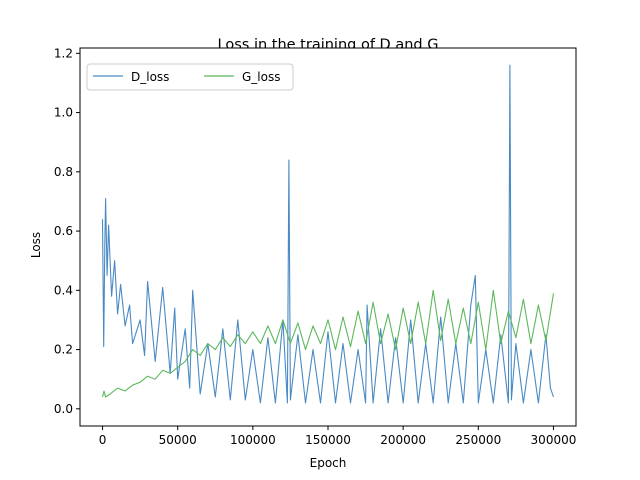 The image size is (640, 480). Describe the element at coordinates (261, 77) in the screenshot. I see `legend-label-g-loss: G_loss` at that location.